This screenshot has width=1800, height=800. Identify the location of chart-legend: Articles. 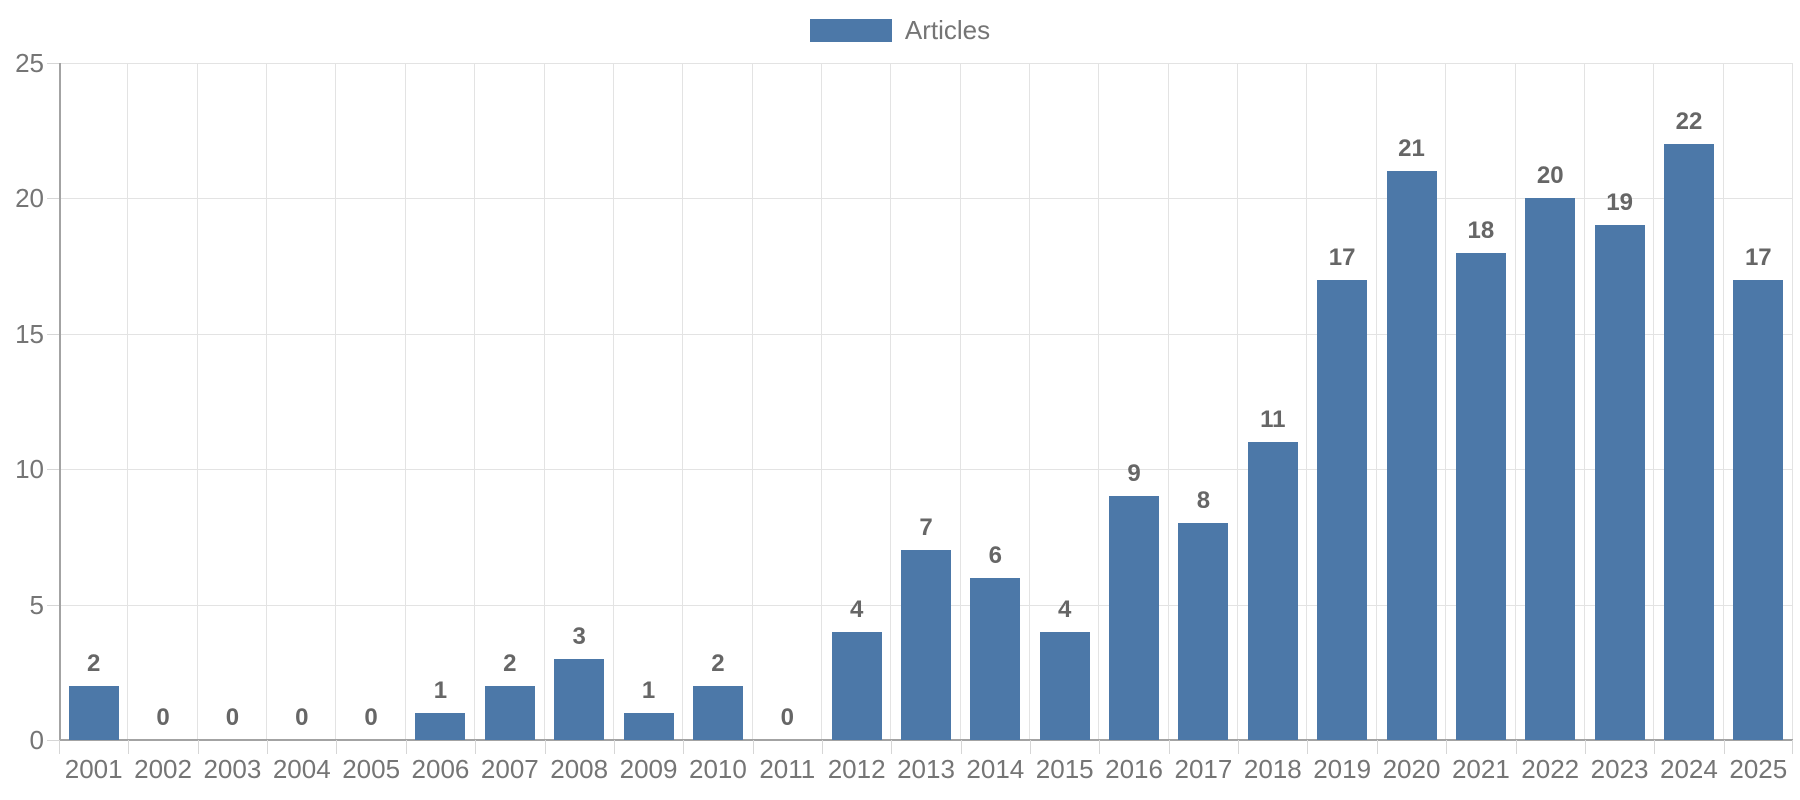
(900, 30).